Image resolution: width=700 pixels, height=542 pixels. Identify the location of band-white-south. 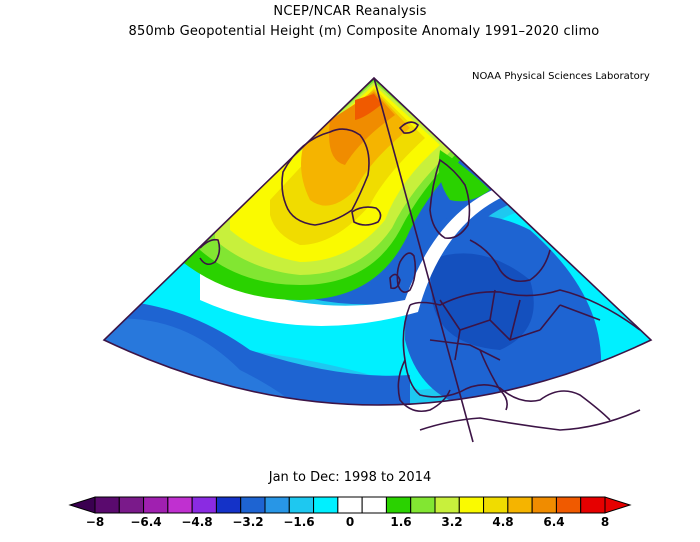
(460, 465).